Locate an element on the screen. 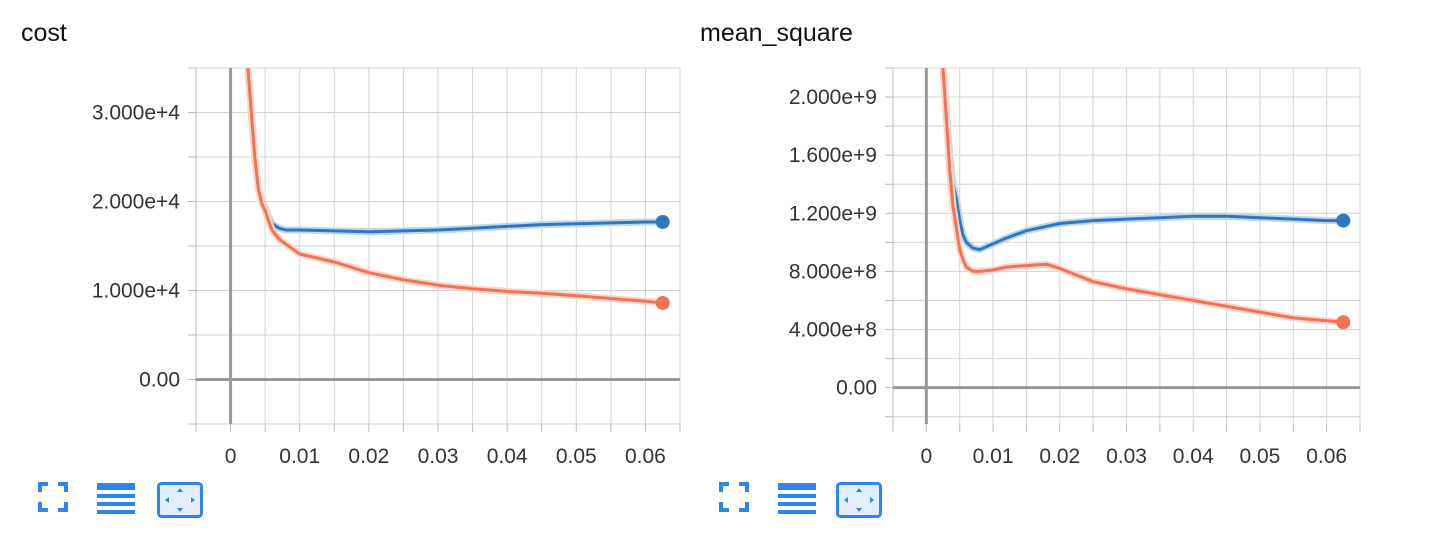 The image size is (1434, 550). y-tick-label: 4.000e+8 is located at coordinates (833, 330).